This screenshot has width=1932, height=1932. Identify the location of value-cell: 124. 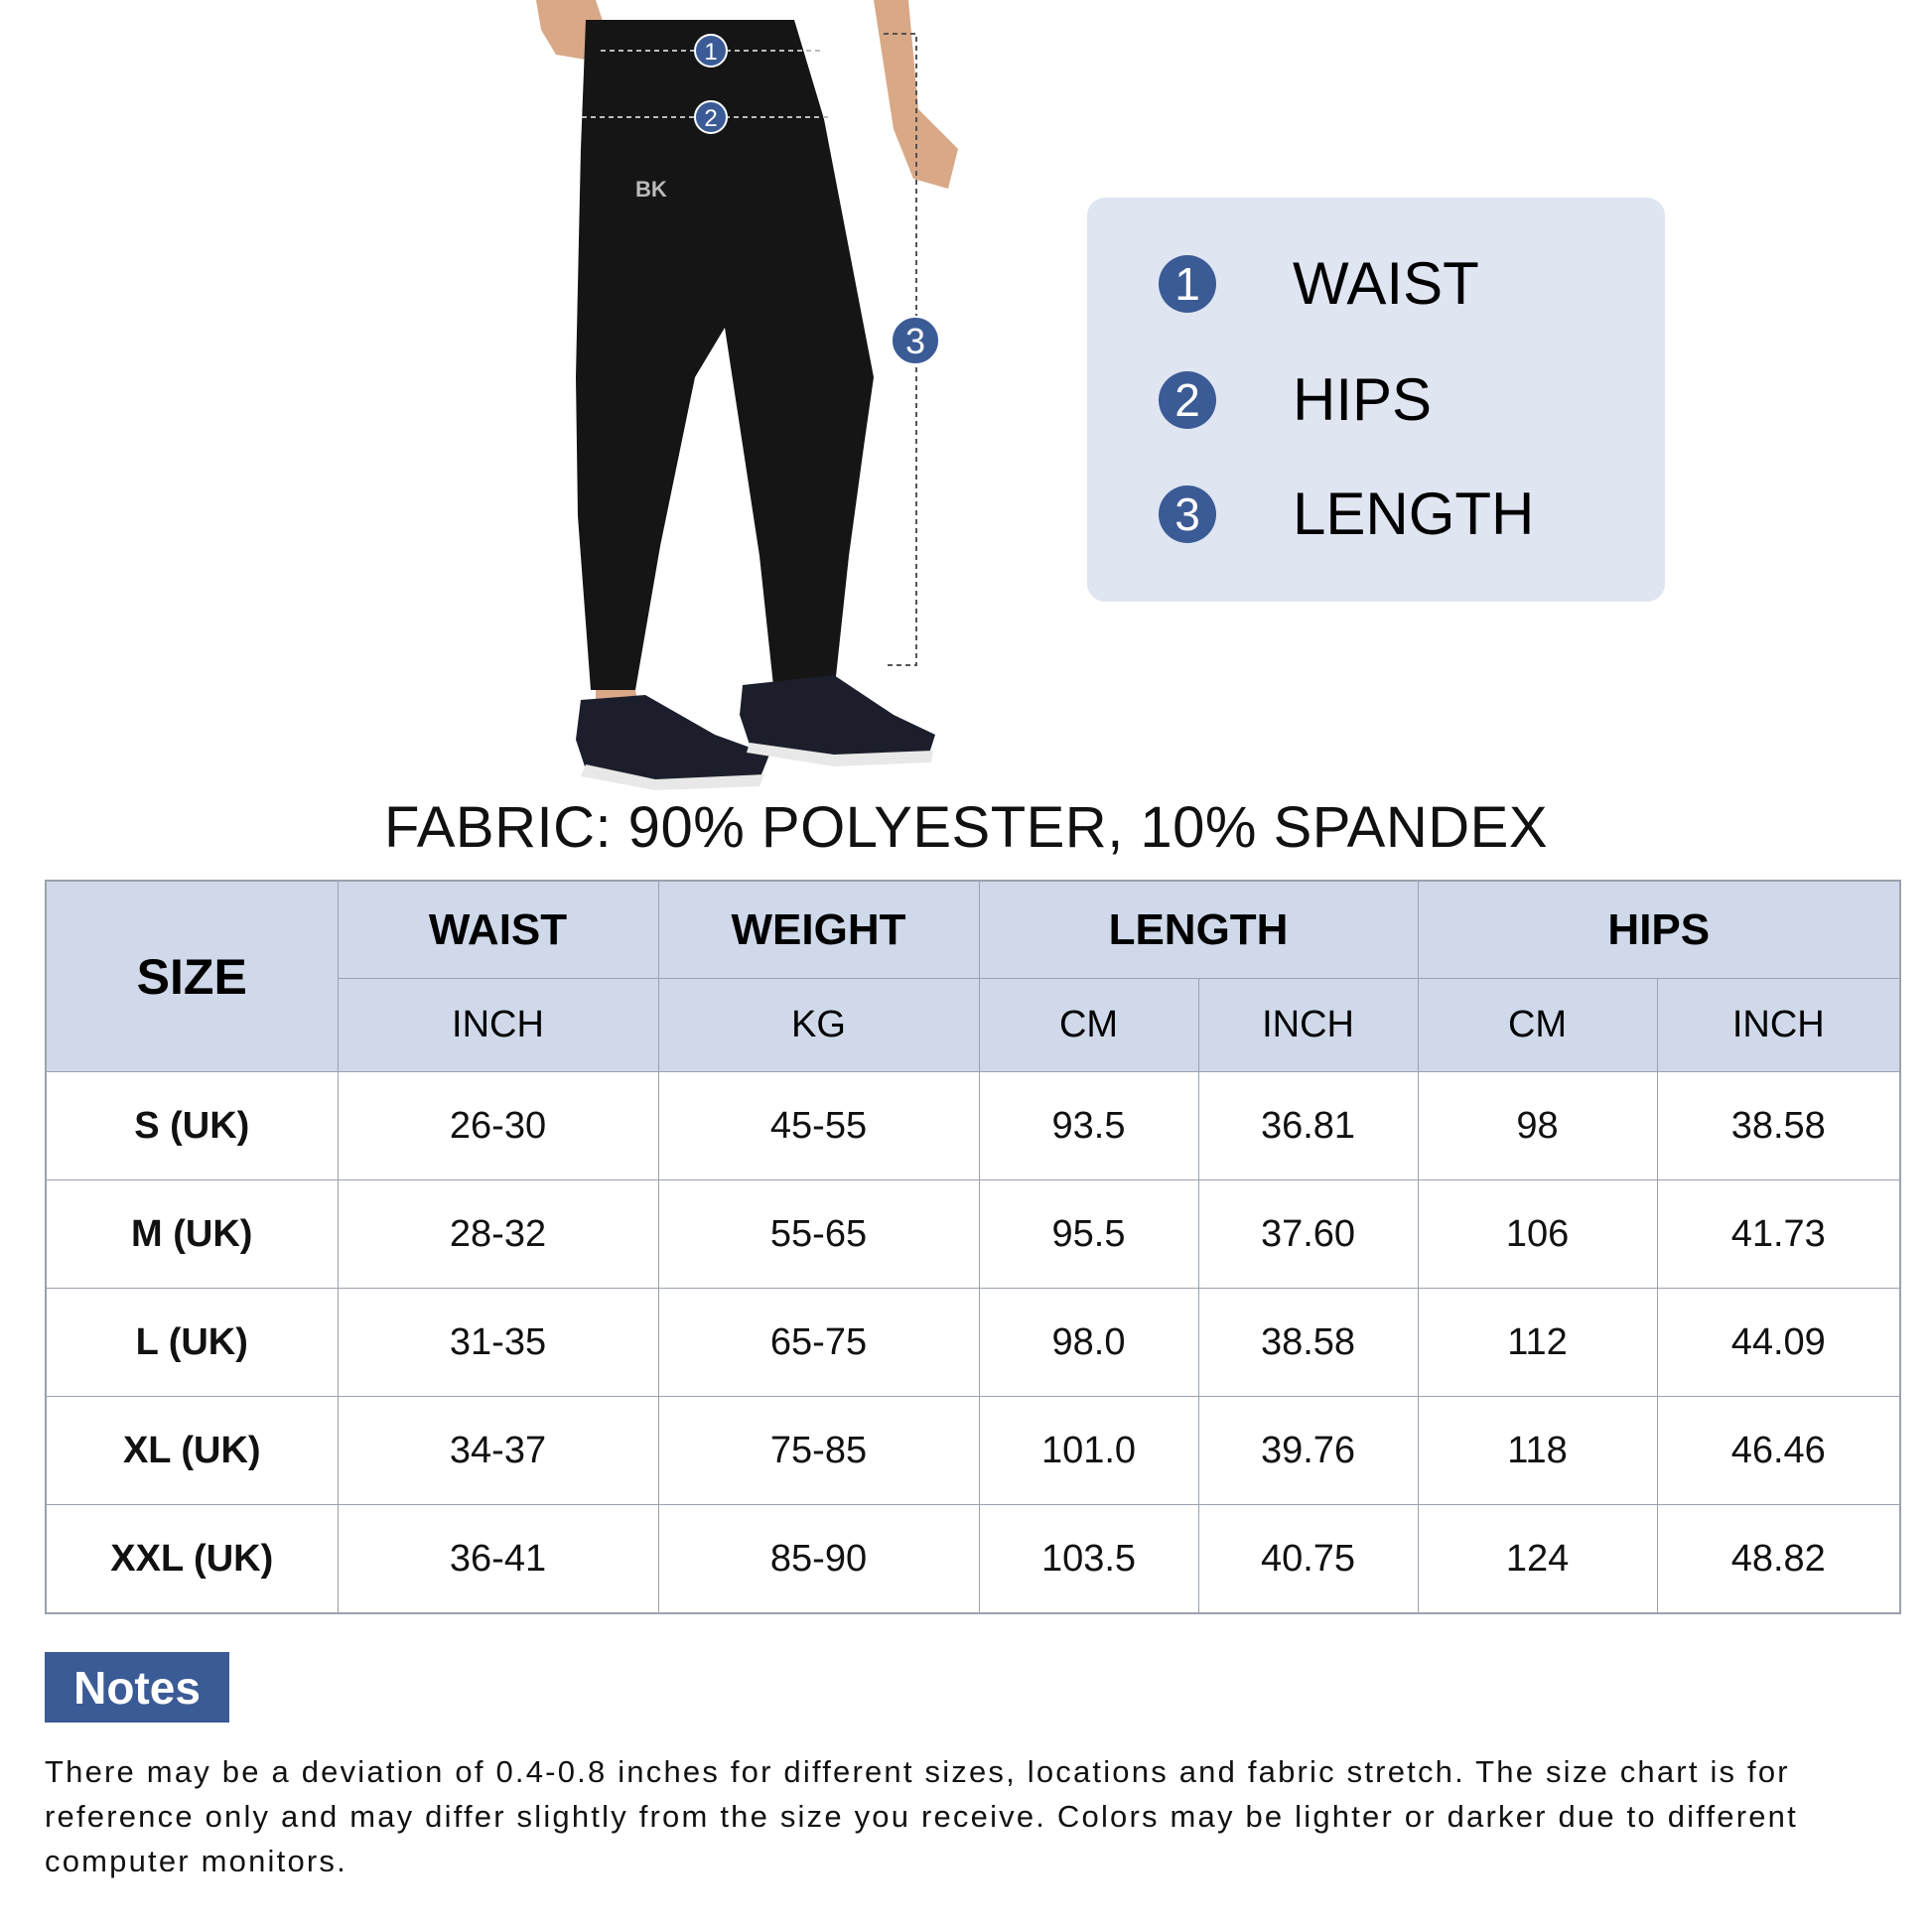
(1538, 1559).